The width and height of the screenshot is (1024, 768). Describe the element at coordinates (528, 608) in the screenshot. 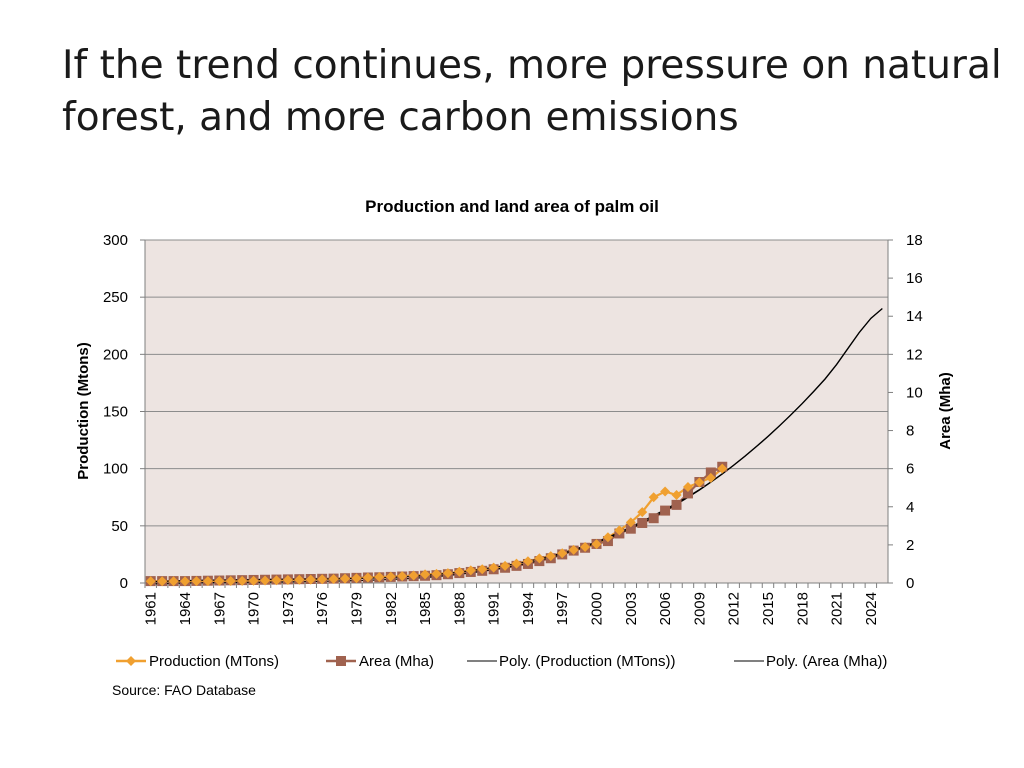

I see `x-tick-label: 1994` at that location.